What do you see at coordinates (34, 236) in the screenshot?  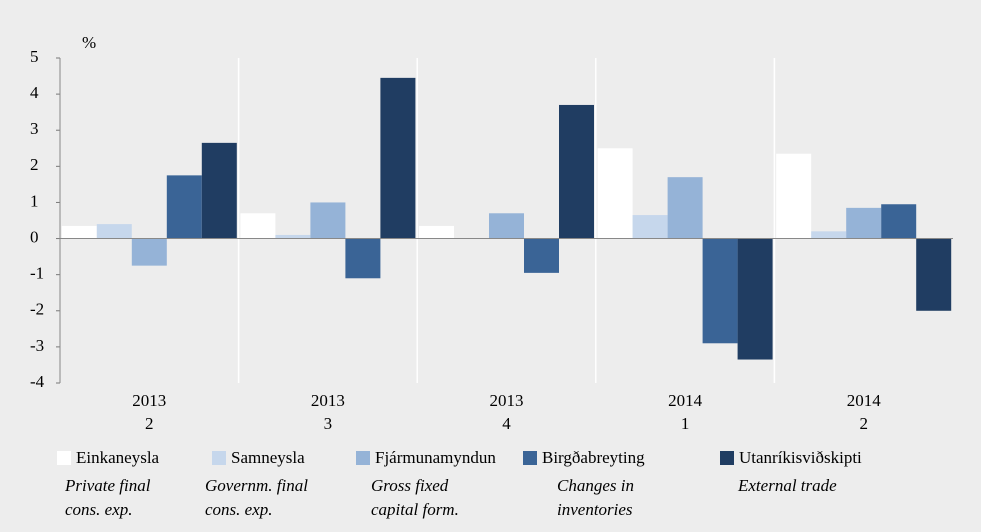 I see `y-tick-label: 0` at bounding box center [34, 236].